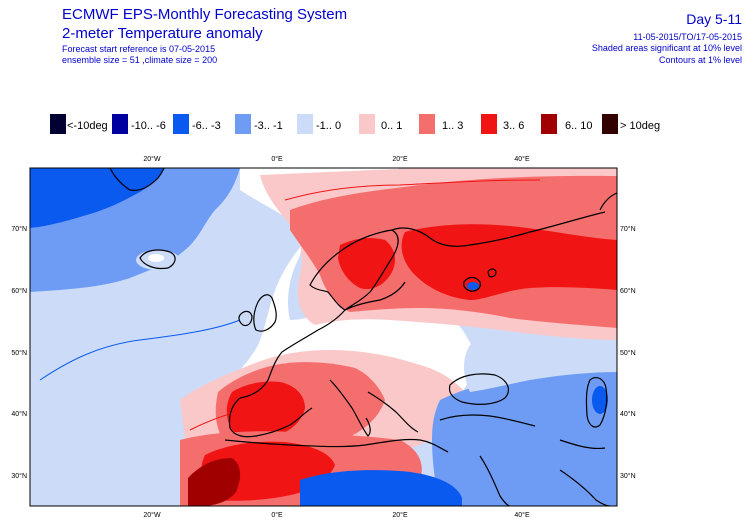  I want to click on legend-item-7: 3.. 6, so click(502, 124).